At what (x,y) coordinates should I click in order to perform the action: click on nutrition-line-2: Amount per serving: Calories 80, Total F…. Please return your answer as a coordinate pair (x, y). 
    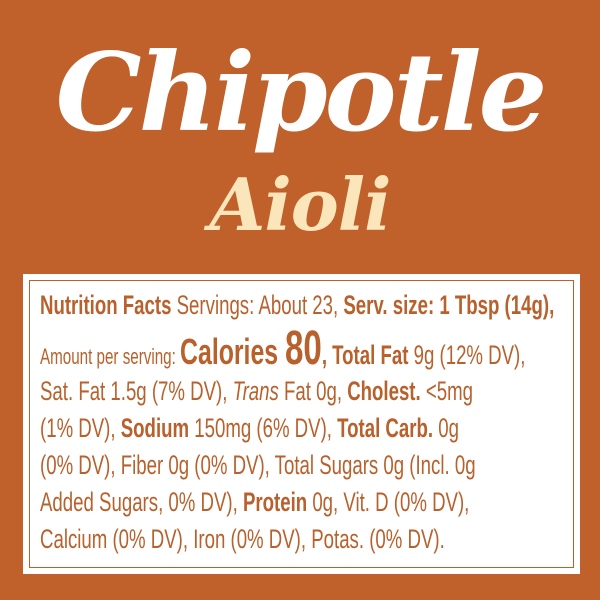
    Looking at the image, I should click on (283, 352).